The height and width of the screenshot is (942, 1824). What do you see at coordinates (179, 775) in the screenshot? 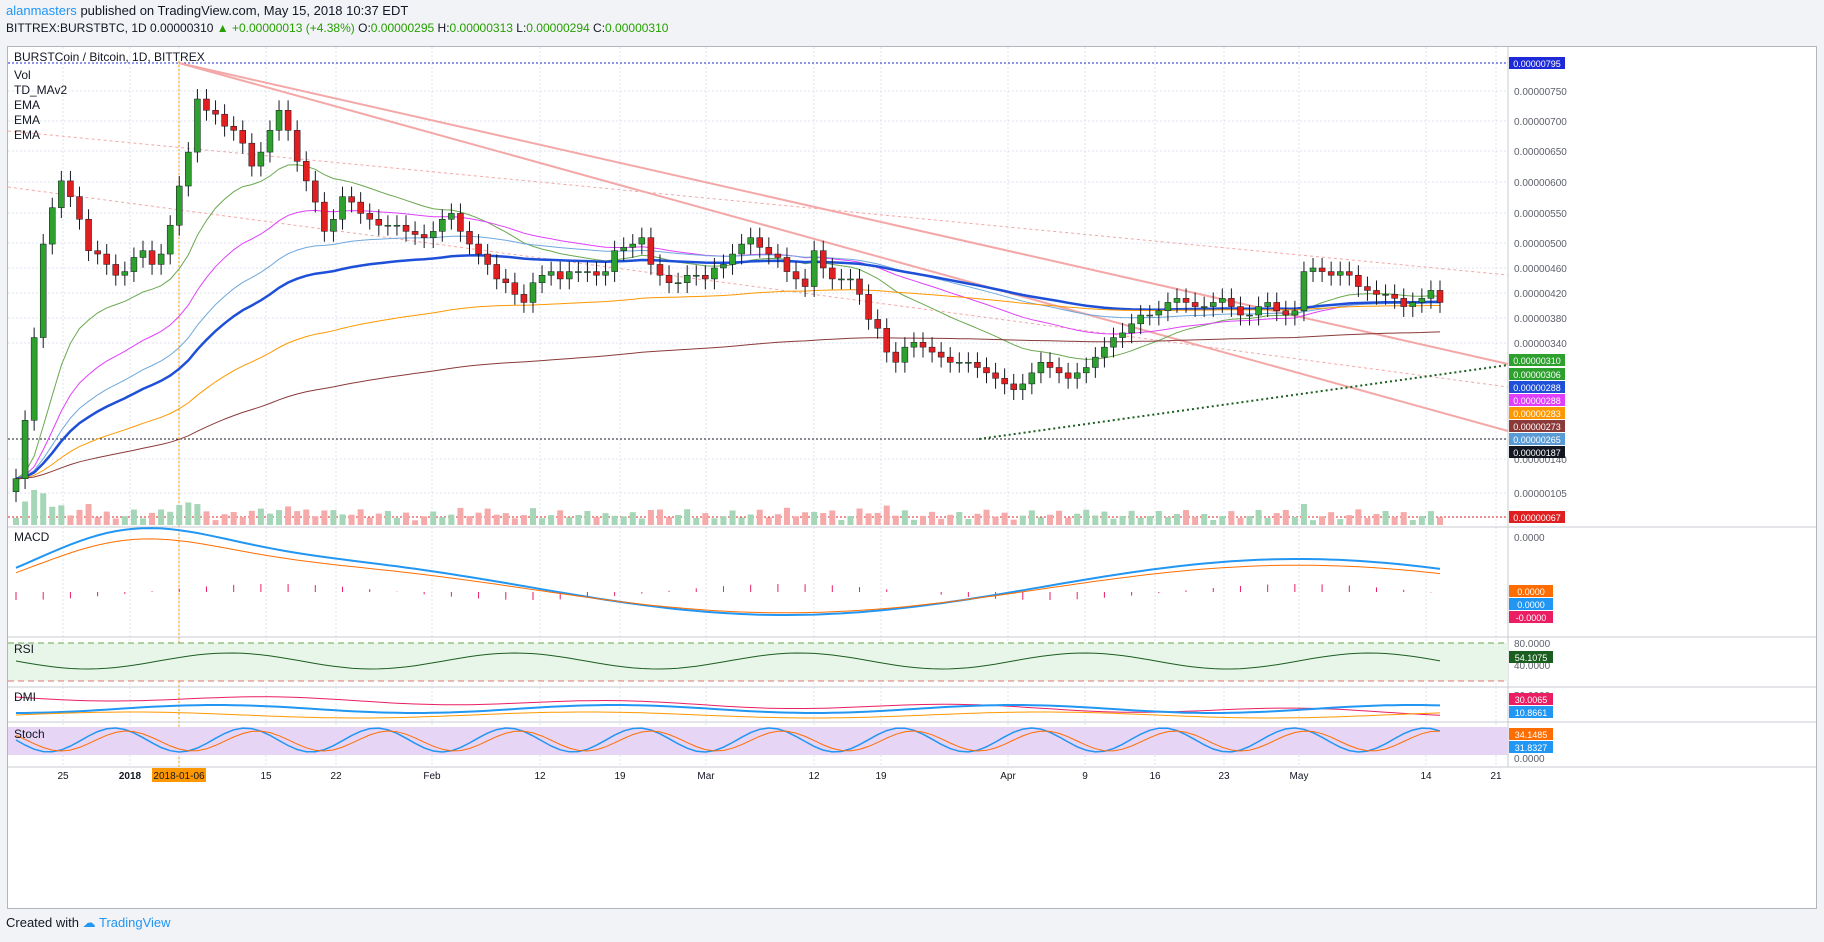
I see `date-cursor-badge` at bounding box center [179, 775].